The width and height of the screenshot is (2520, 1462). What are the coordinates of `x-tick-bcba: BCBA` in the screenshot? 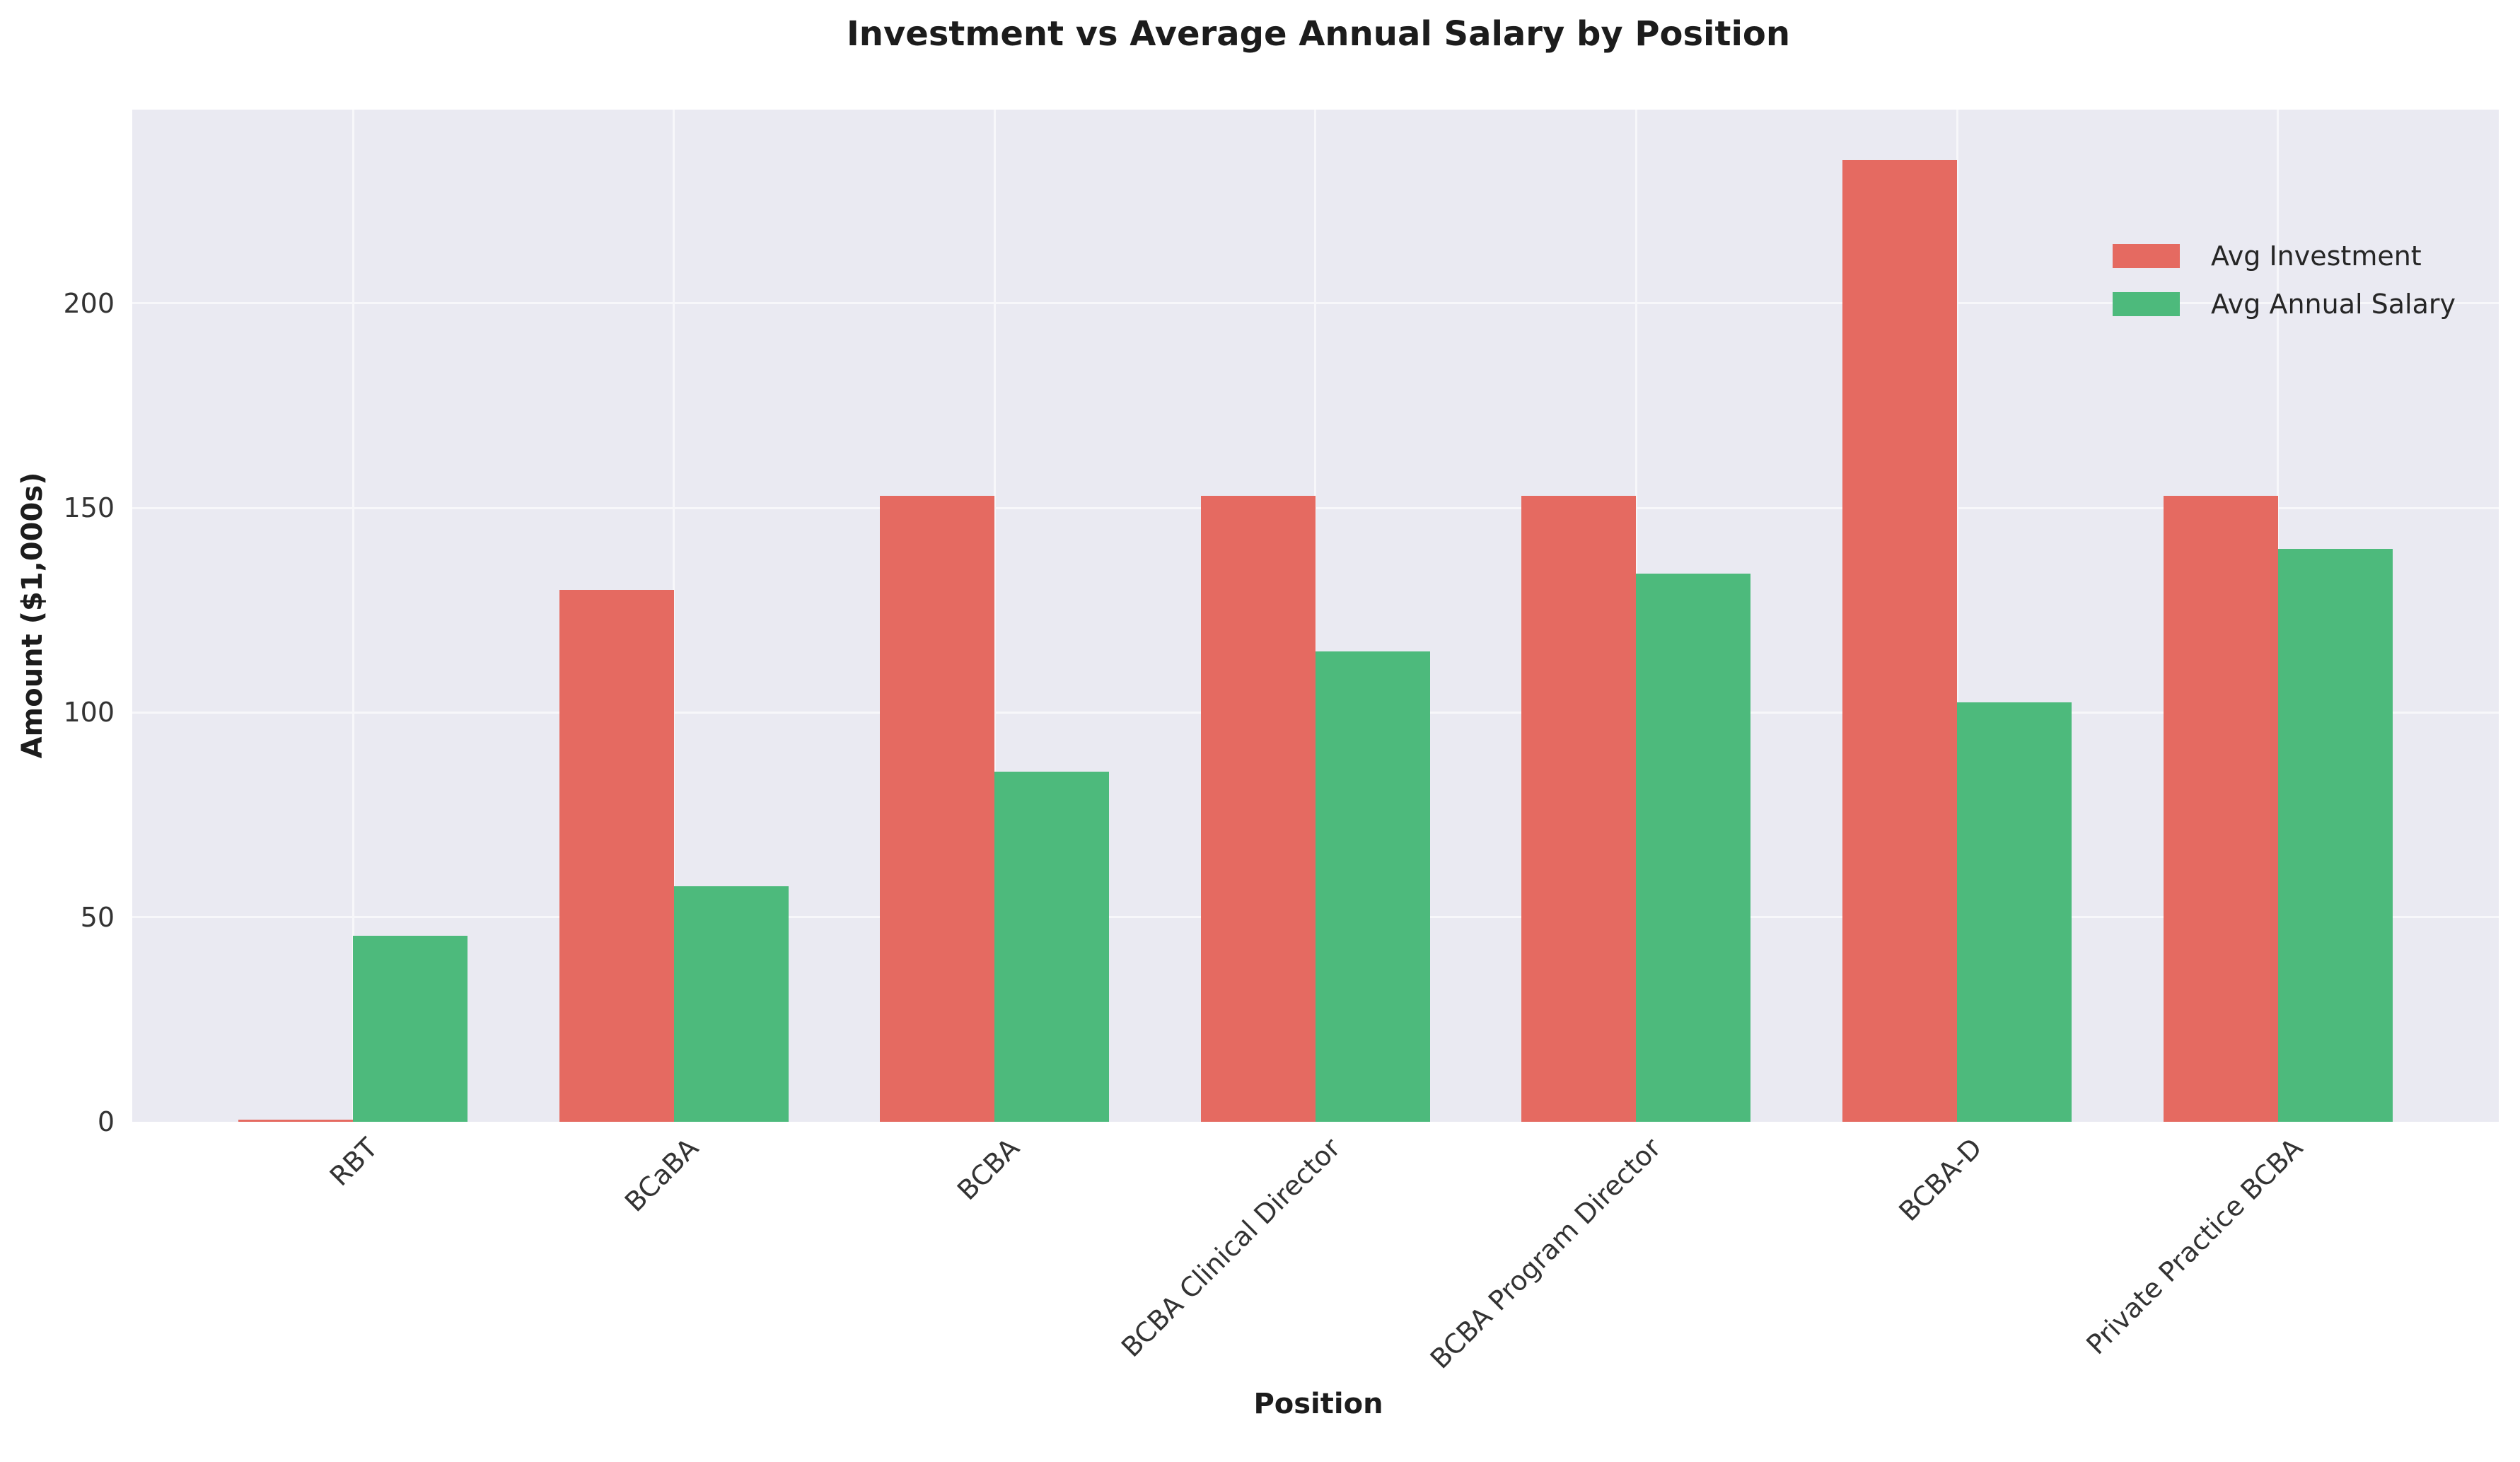 It's located at (989, 1169).